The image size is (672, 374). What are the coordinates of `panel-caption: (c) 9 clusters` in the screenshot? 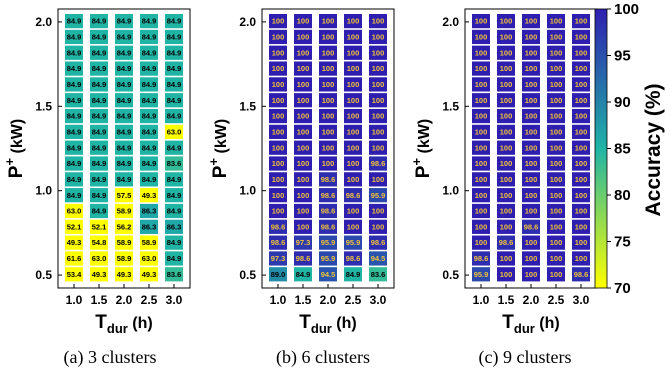 It's located at (525, 357).